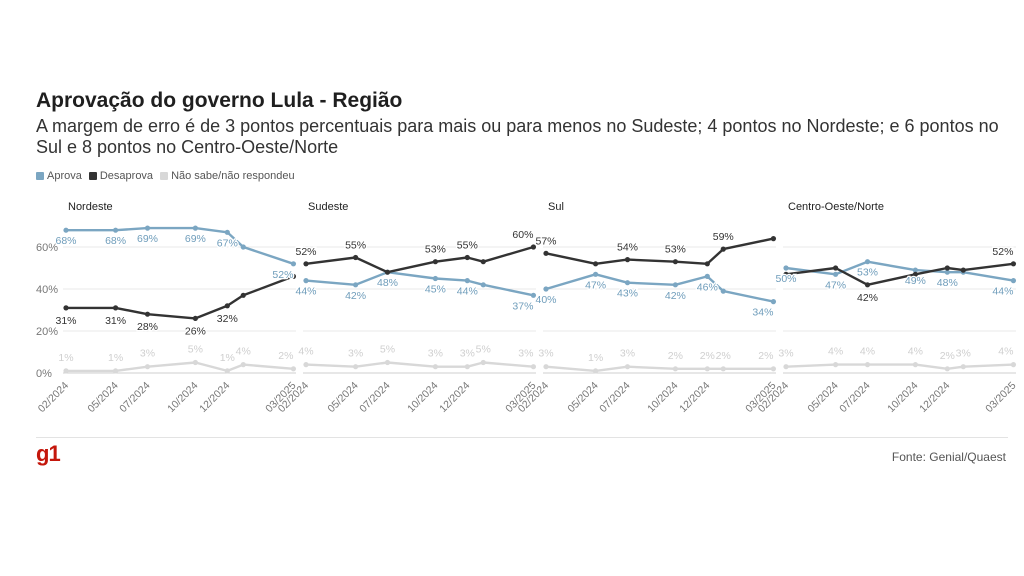  Describe the element at coordinates (867, 298) in the screenshot. I see `data-label-desaprova: 42%` at that location.